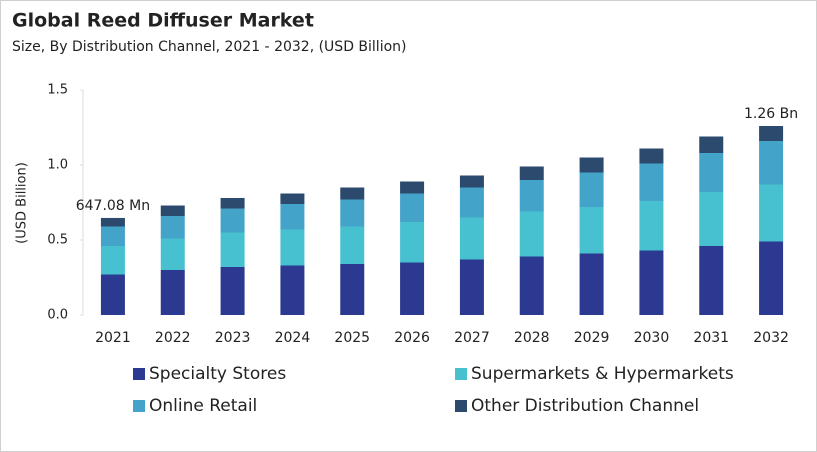 This screenshot has width=817, height=452. What do you see at coordinates (412, 338) in the screenshot?
I see `x-tick-label: 2026` at bounding box center [412, 338].